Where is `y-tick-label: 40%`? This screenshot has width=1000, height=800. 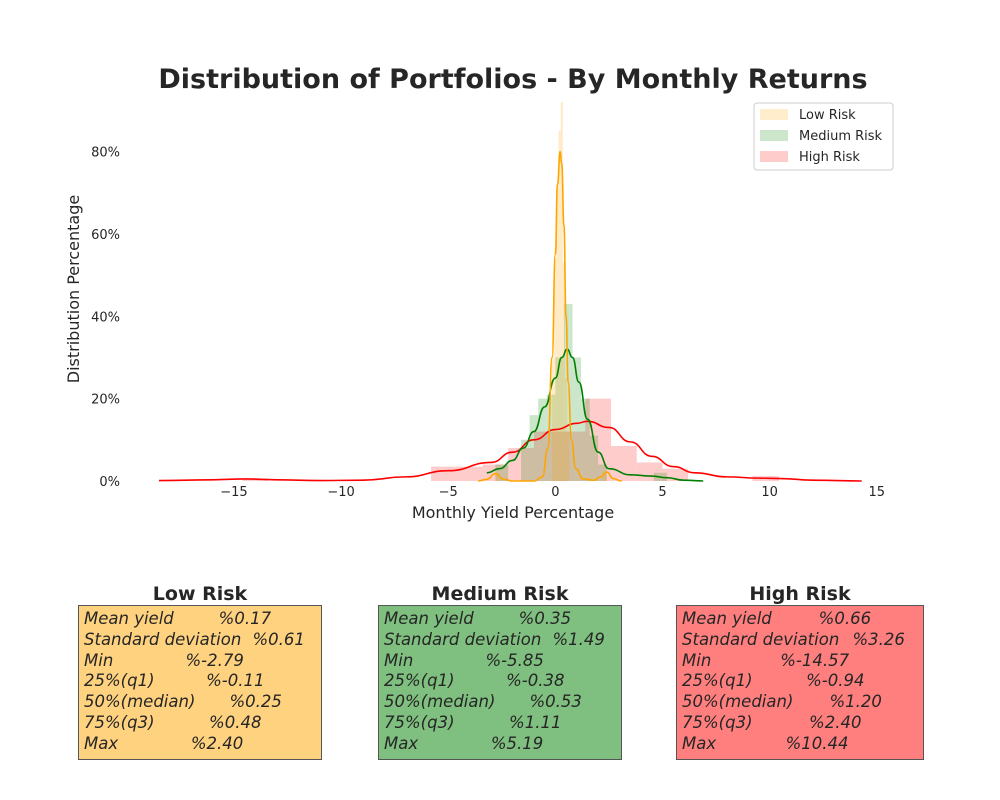
y-tick-label: 40% is located at coordinates (105, 317).